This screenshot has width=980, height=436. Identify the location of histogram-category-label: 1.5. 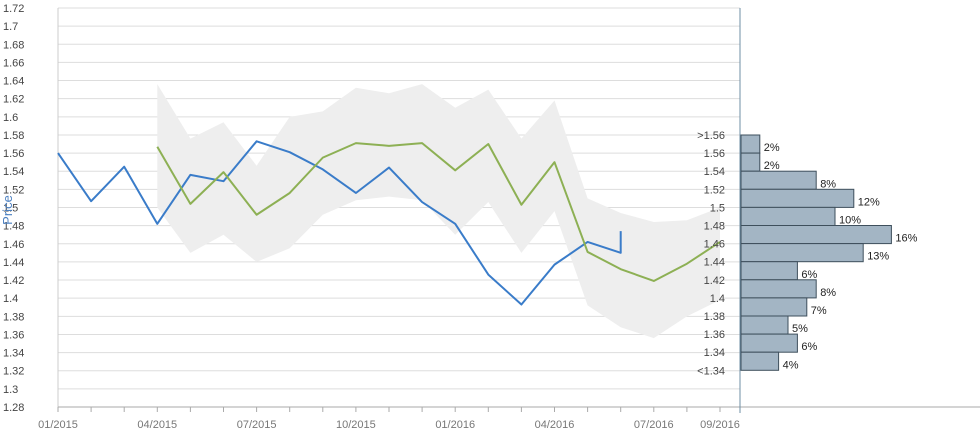
(717, 208).